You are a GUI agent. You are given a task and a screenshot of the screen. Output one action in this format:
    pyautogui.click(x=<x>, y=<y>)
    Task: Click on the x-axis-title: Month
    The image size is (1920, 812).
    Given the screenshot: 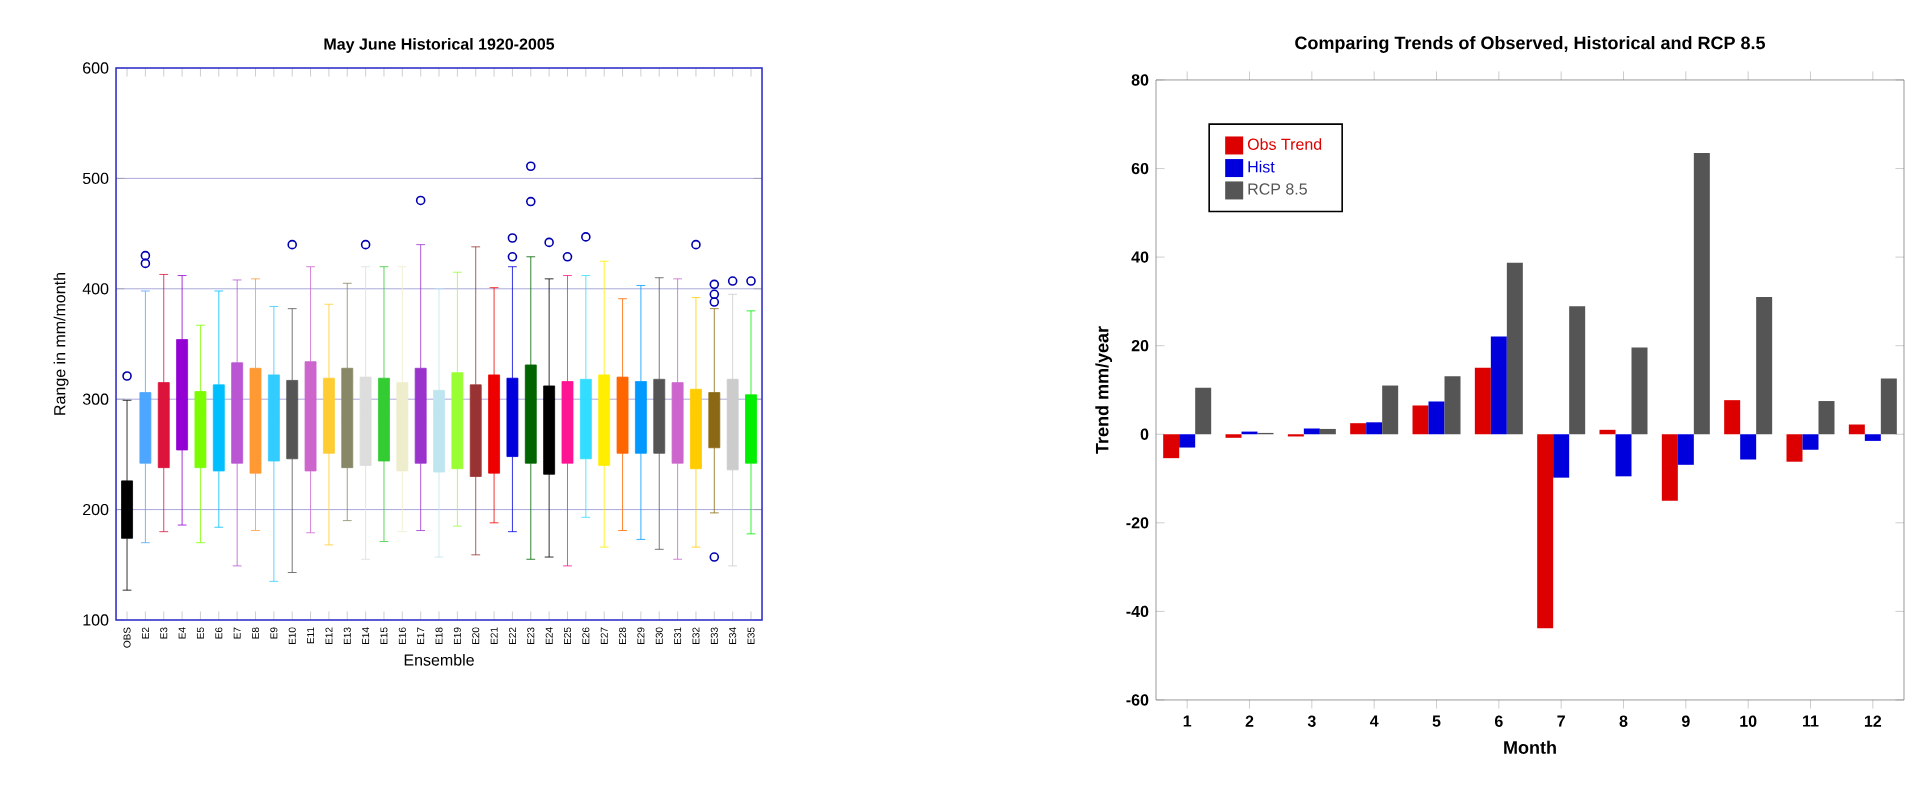 What is the action you would take?
    pyautogui.click(x=1530, y=747)
    